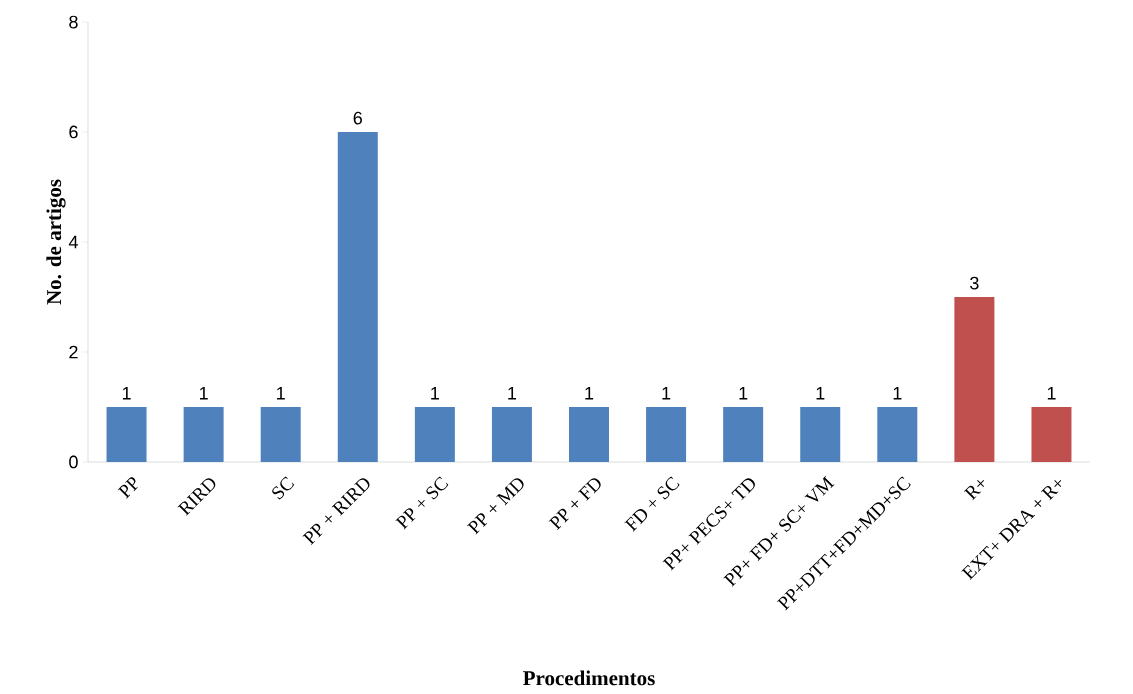 This screenshot has width=1133, height=694. Describe the element at coordinates (56, 242) in the screenshot. I see `y-axis-title: No. de artigos` at that location.